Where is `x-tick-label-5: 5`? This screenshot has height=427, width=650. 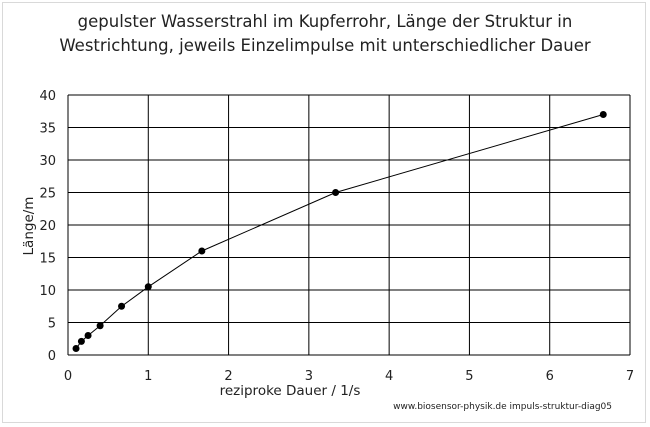
x-tick-label-5: 5 is located at coordinates (469, 376).